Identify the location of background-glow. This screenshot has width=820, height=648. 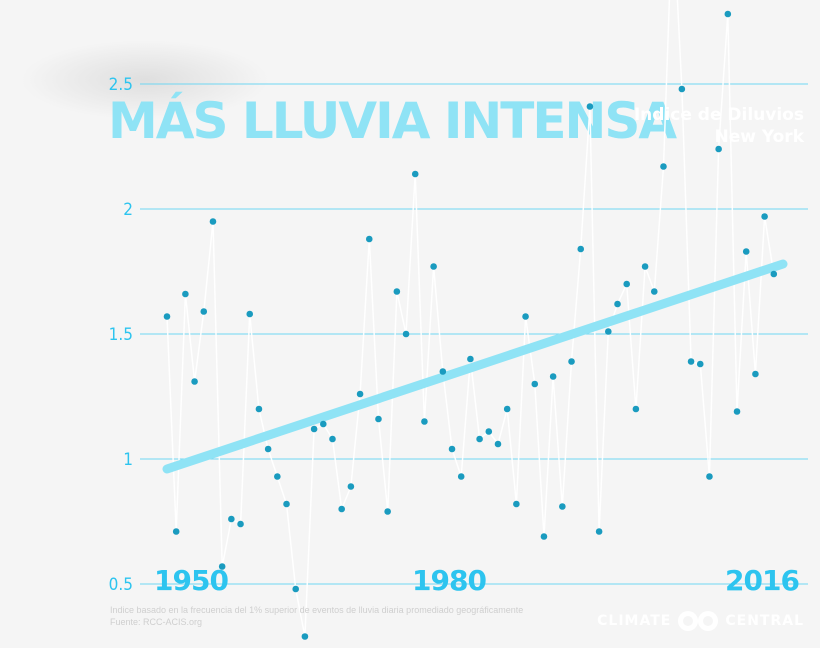
(145, 80).